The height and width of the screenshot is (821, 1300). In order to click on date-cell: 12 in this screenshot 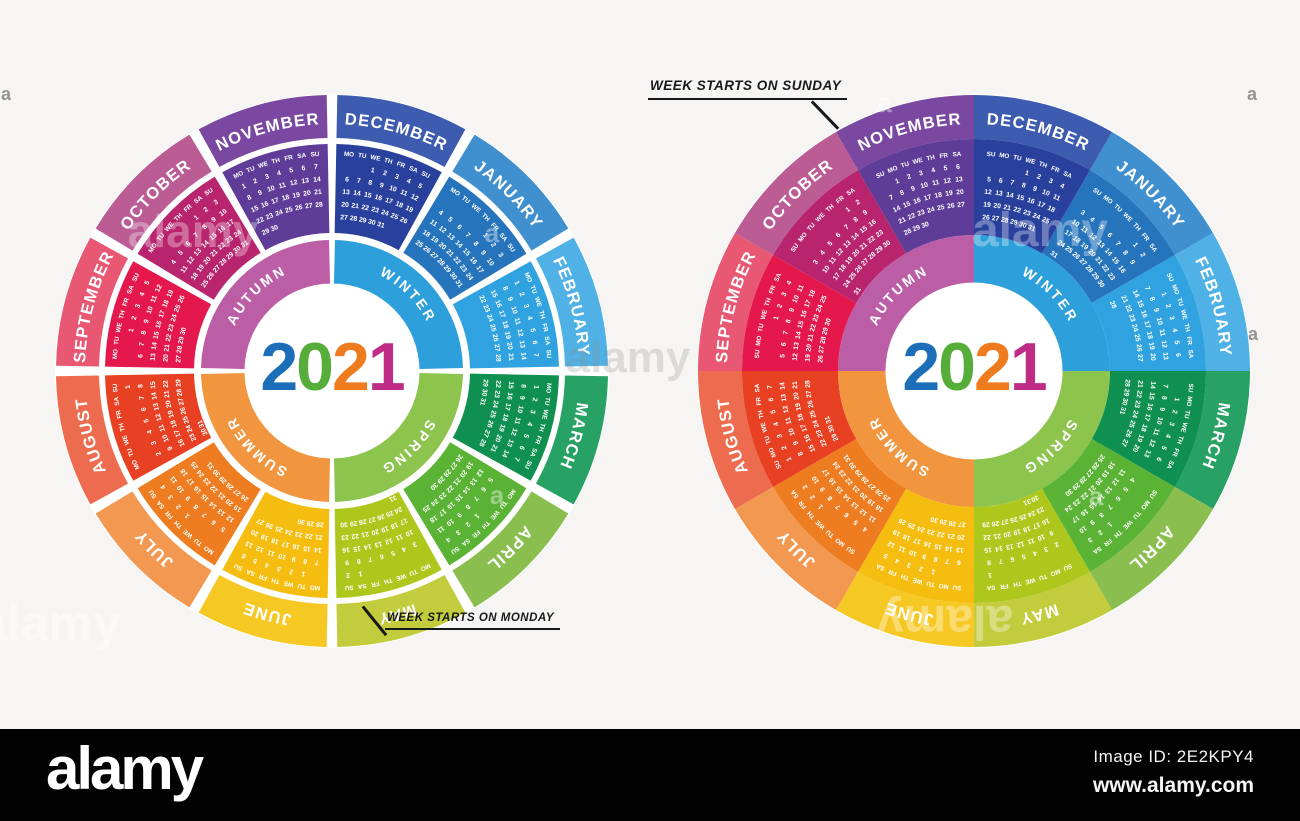, I will do `click(260, 548)`.